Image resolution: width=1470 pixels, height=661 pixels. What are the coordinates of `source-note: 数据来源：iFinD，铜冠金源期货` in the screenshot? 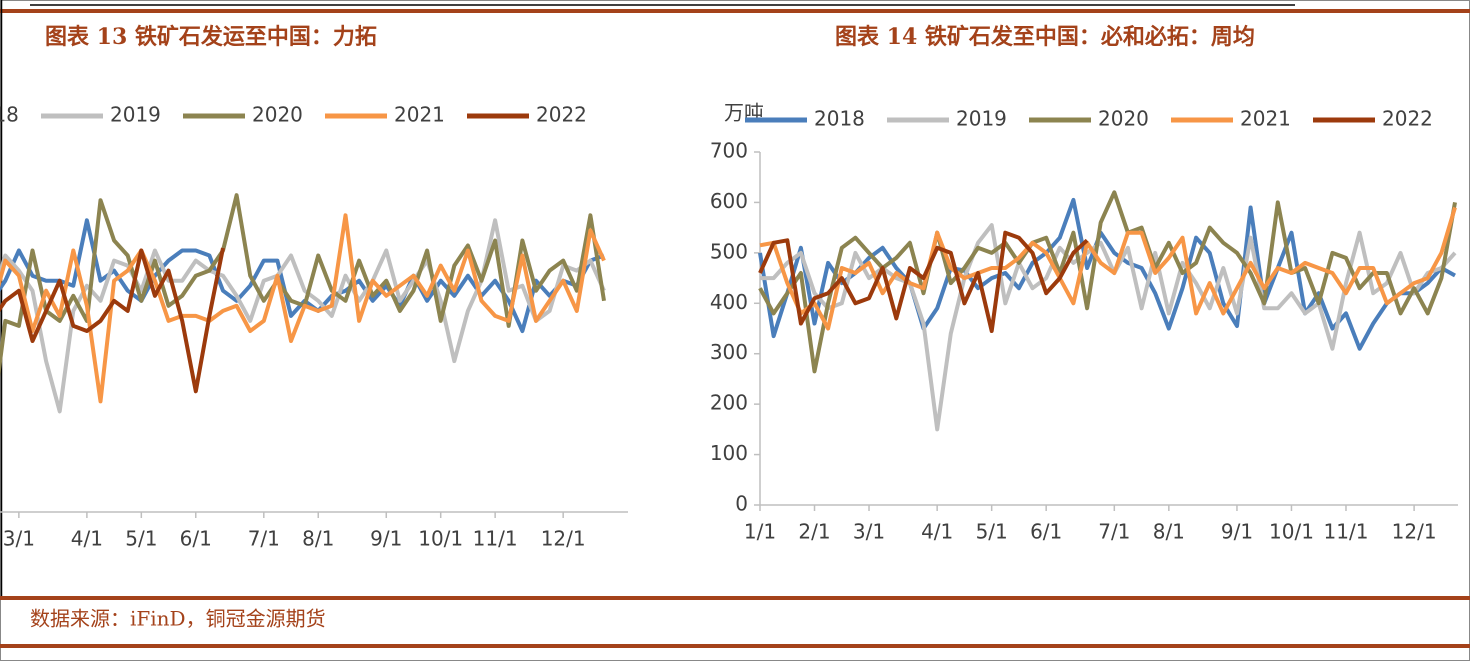 It's located at (178, 619).